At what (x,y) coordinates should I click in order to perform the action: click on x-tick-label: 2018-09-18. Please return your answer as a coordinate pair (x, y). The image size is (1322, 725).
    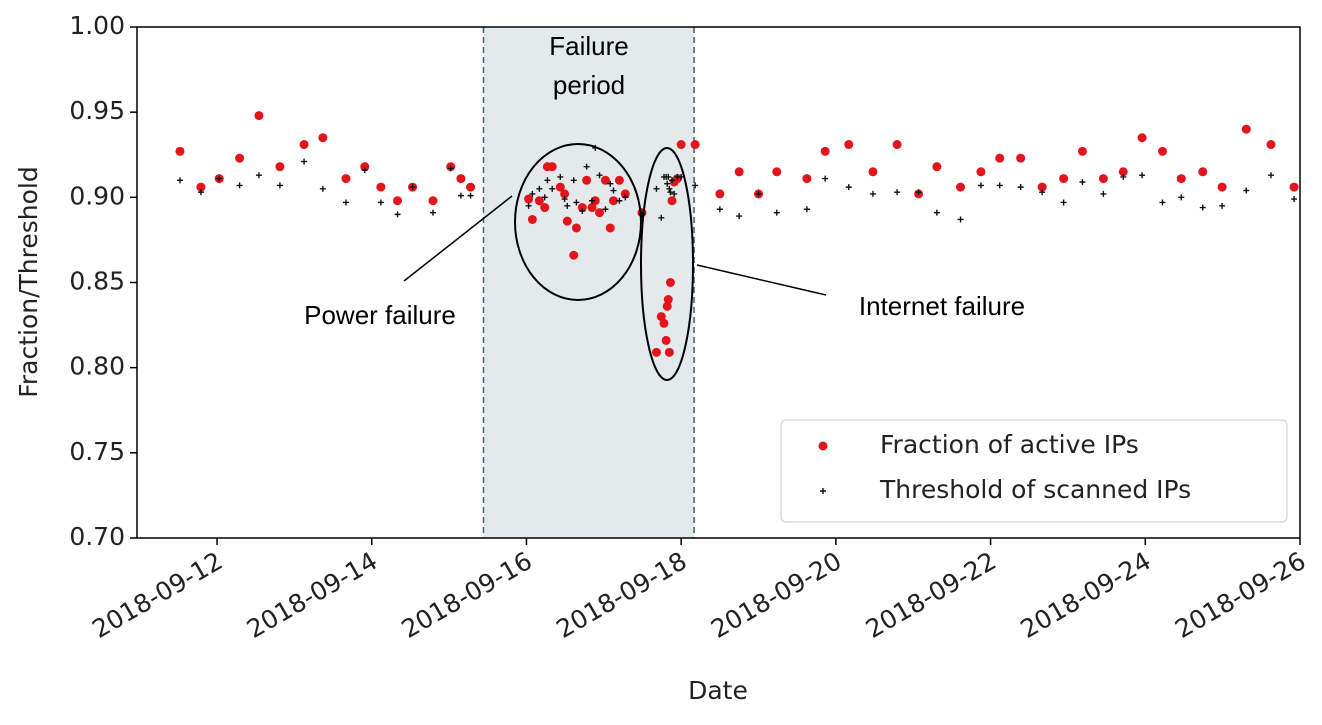
    Looking at the image, I should click on (621, 595).